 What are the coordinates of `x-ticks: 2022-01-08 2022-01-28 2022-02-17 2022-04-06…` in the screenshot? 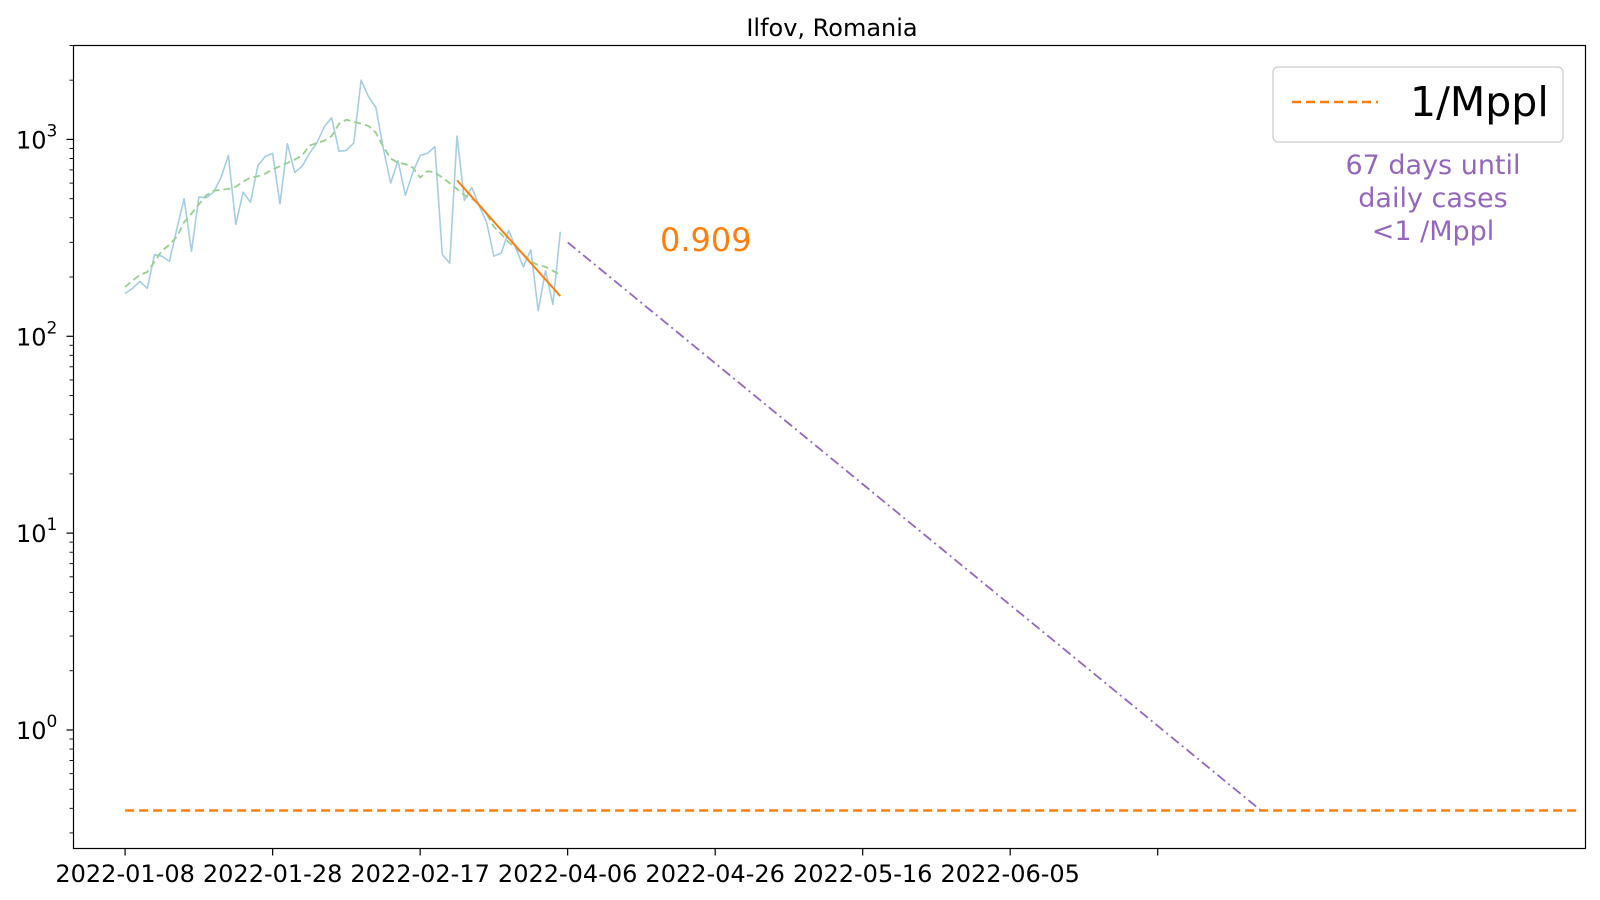 It's located at (607, 868).